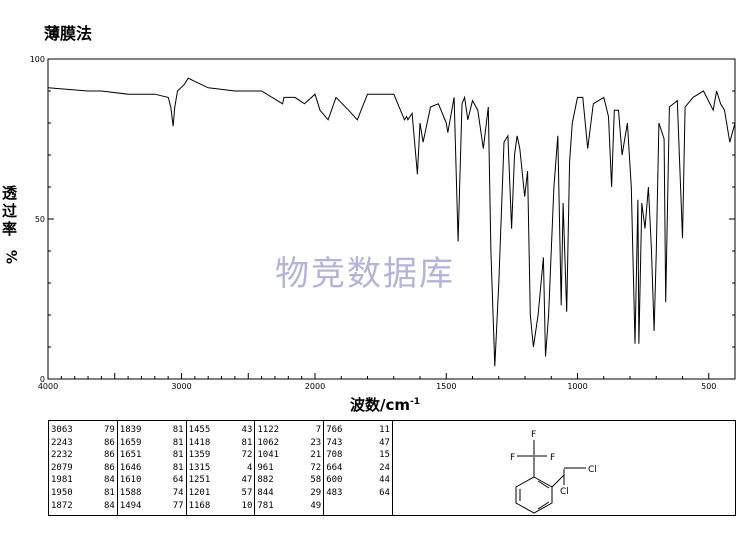 This screenshot has height=539, width=748. I want to click on y-axis-label-text: 透过率, so click(10, 211).